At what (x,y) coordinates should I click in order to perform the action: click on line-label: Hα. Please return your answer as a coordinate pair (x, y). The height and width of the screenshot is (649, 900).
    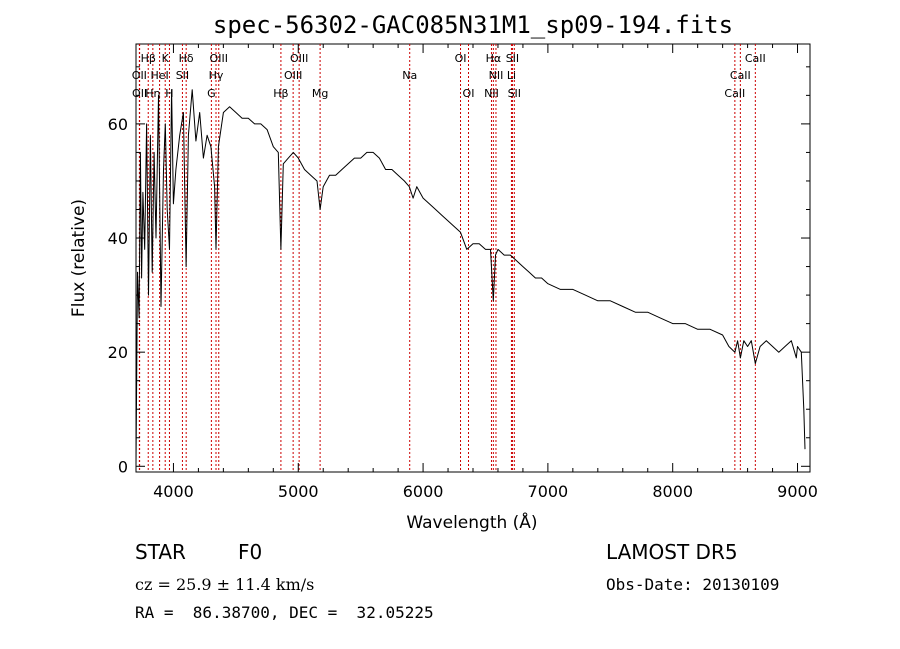
    Looking at the image, I should click on (494, 58).